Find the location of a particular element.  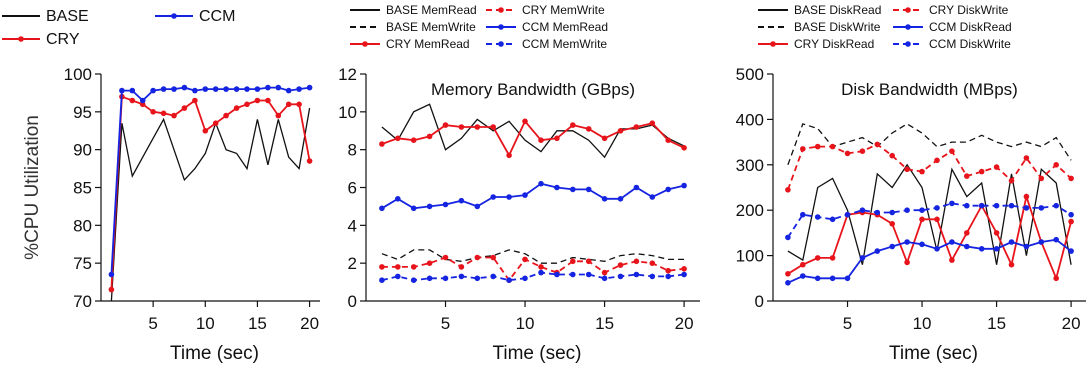

series-ccm-memread is located at coordinates (533, 196).